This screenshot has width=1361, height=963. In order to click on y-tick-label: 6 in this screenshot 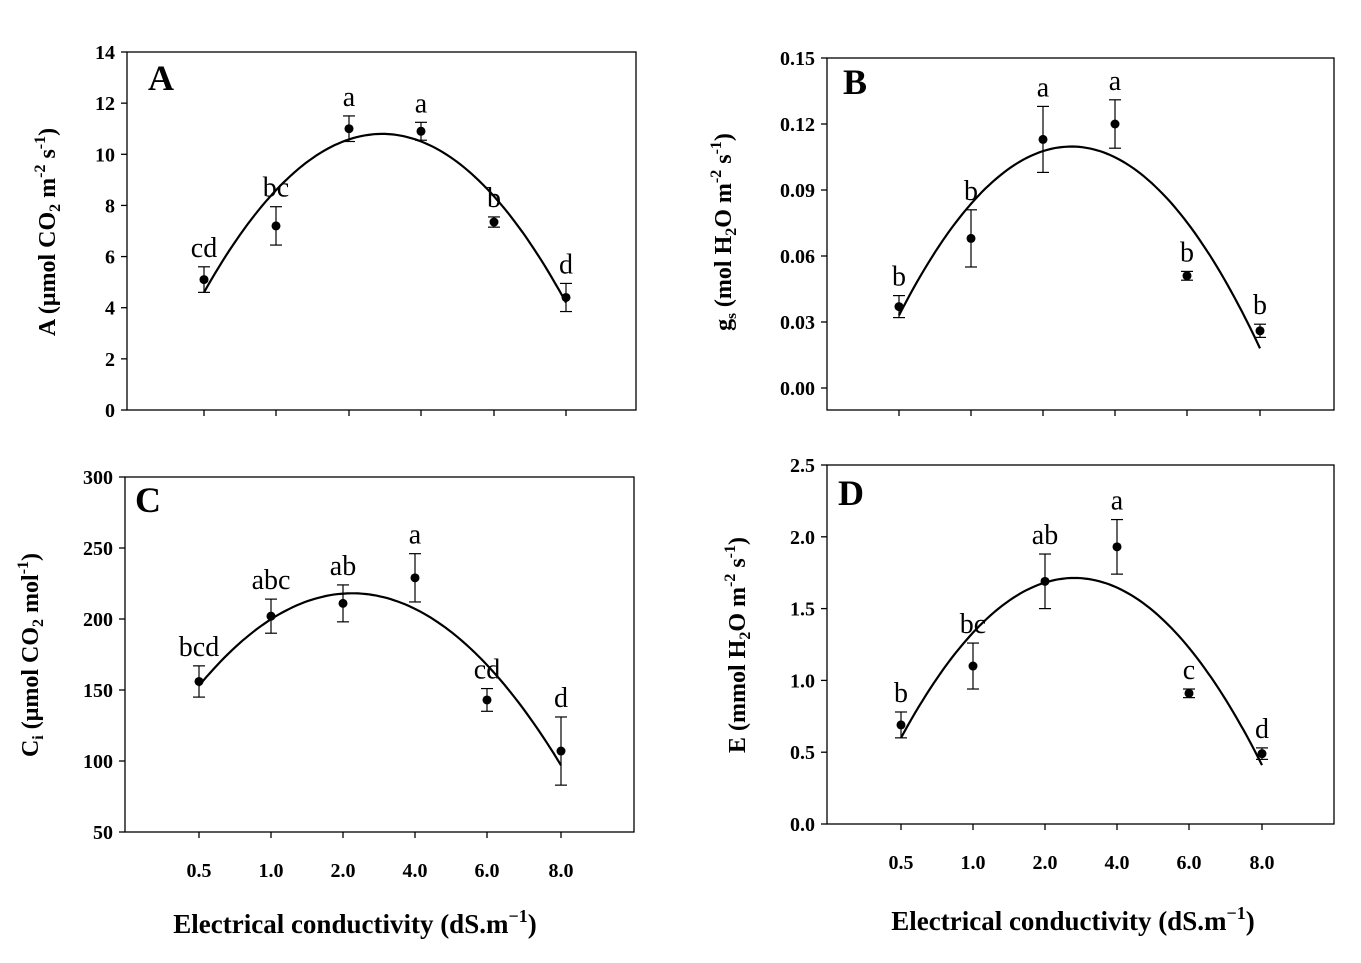, I will do `click(110, 258)`.